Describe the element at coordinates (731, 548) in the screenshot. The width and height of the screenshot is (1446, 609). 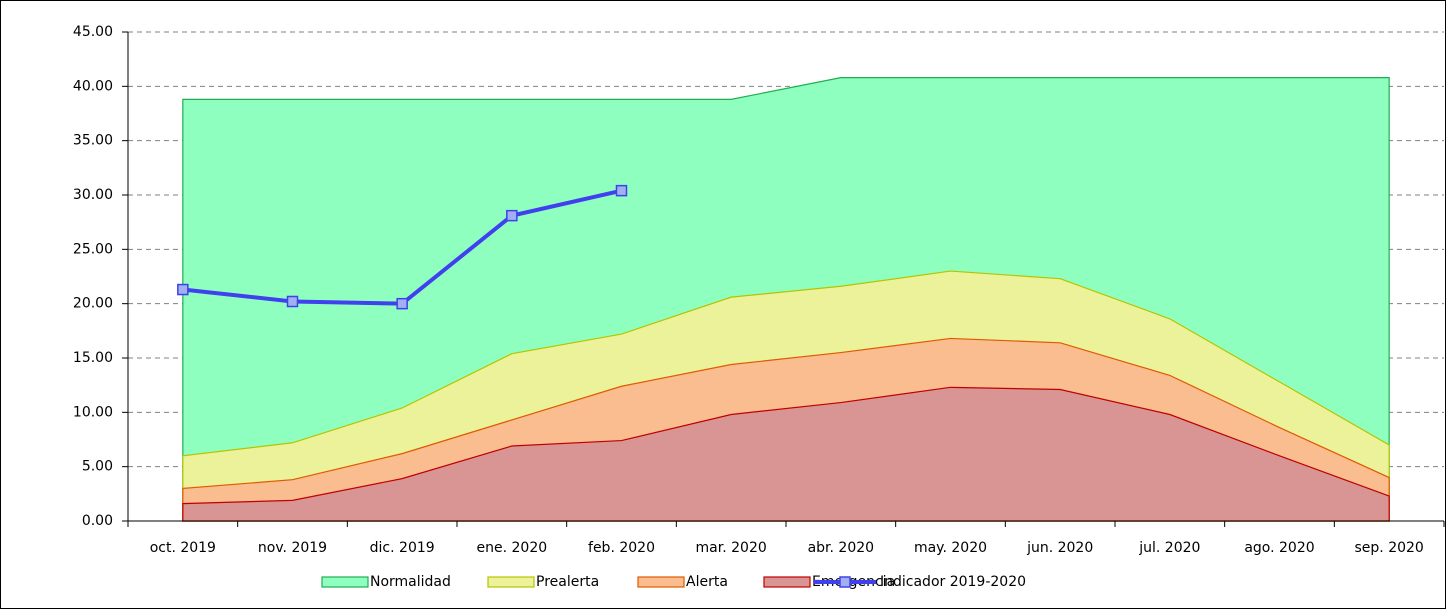
I see `x-tick-label: mar. 2020` at that location.